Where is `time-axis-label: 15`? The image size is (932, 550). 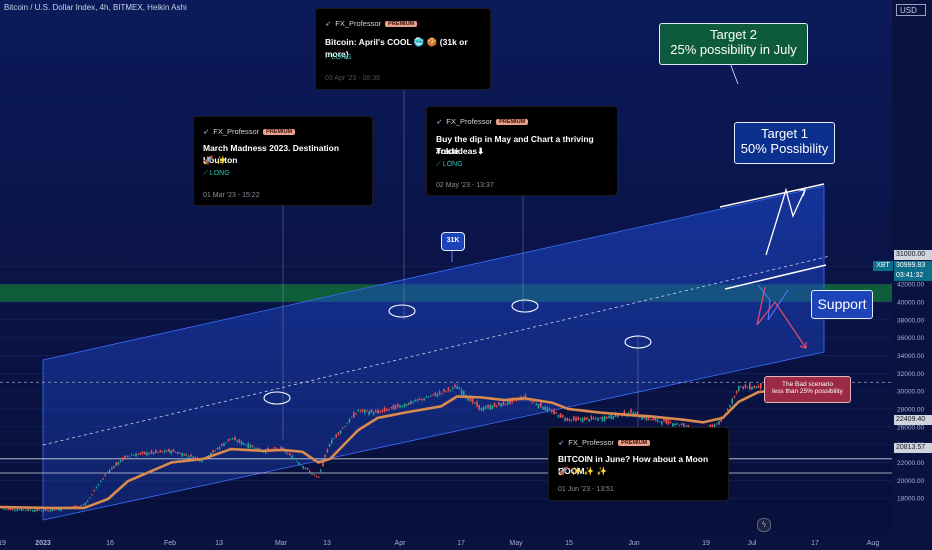
time-axis-label: 15 is located at coordinates (569, 543).